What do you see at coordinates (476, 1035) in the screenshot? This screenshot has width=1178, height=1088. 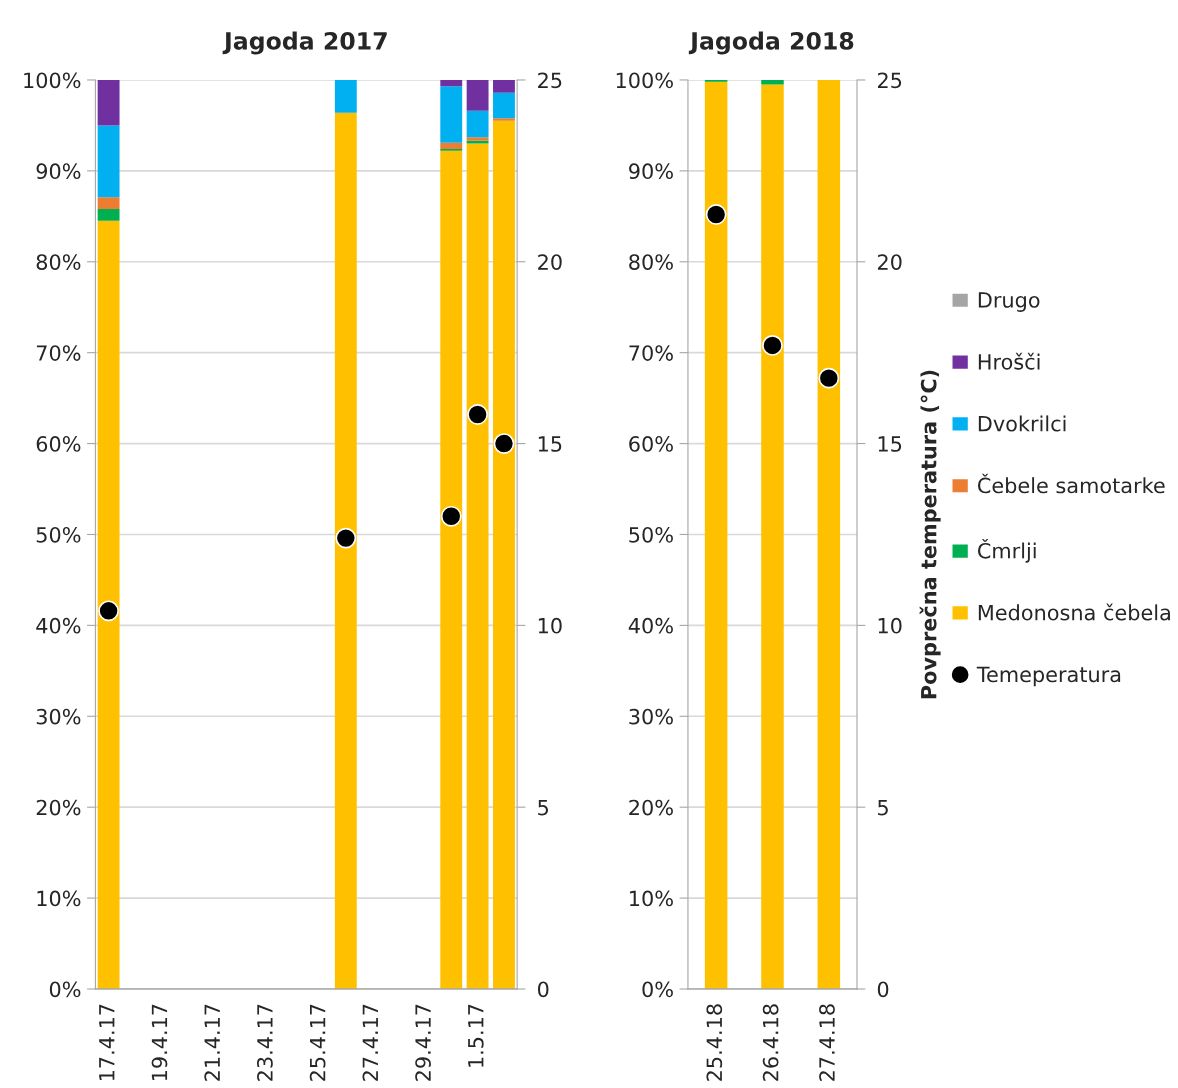 I see `x-tick-label: 1.5.17` at bounding box center [476, 1035].